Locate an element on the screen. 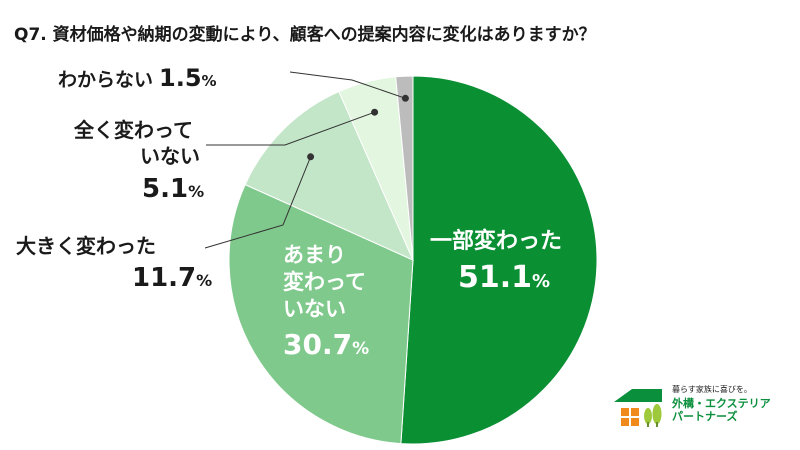 The image size is (800, 450). label-mattaku-value-text: 5.1% is located at coordinates (173, 189).